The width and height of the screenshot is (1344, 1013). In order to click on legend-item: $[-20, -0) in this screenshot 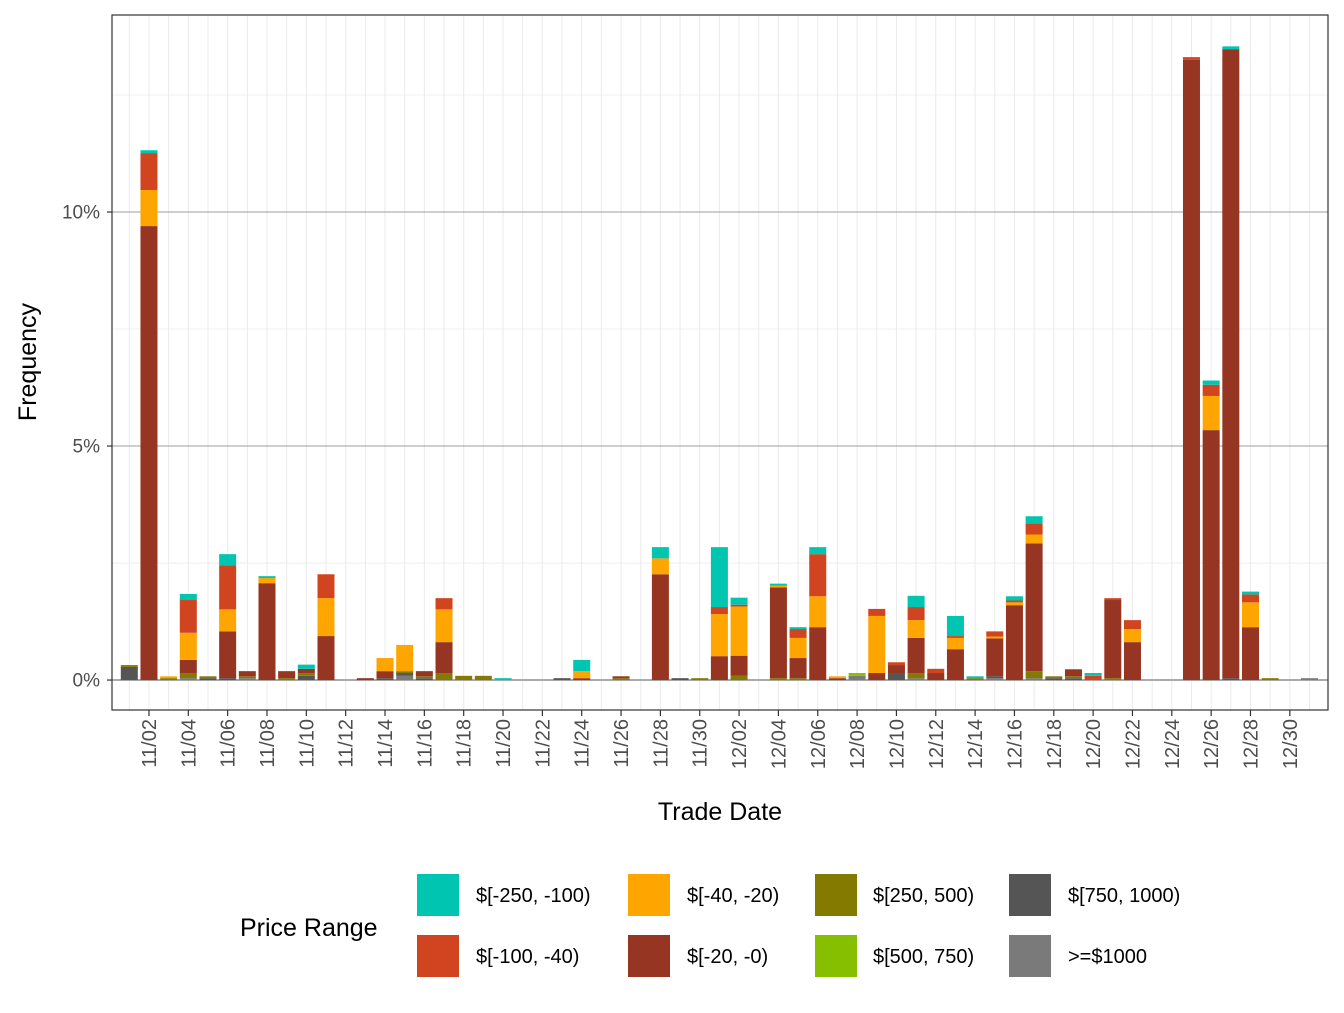, I will do `click(698, 956)`.